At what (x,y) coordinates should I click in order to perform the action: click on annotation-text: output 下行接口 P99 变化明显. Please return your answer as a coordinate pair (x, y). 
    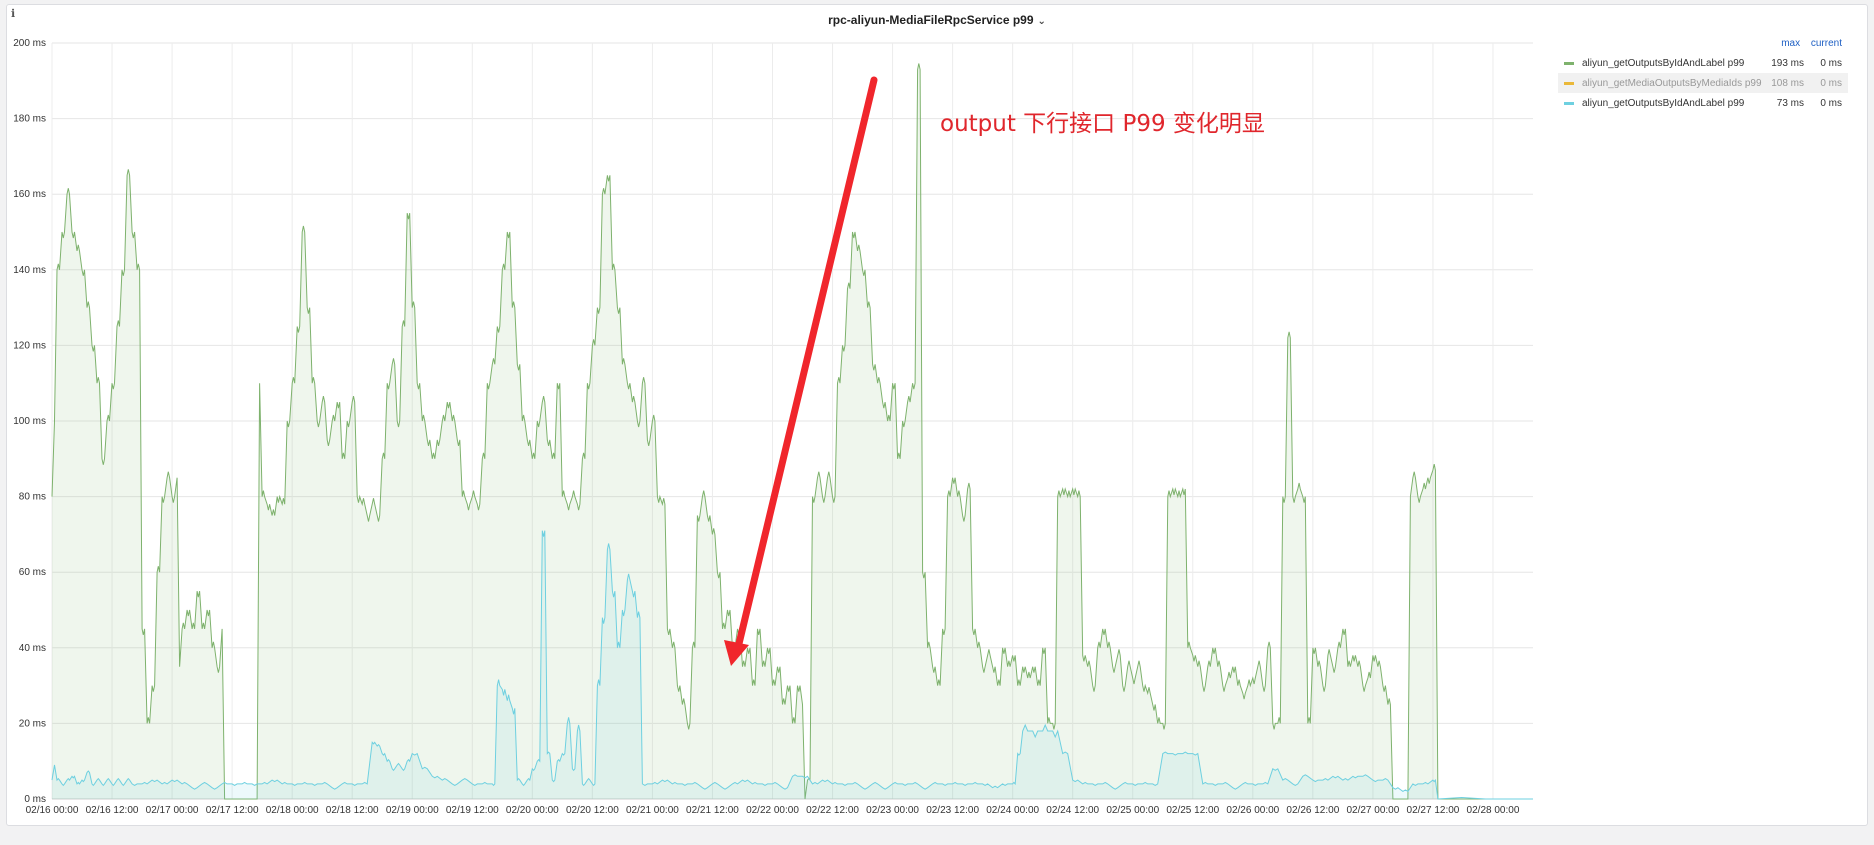
    Looking at the image, I should click on (1102, 124).